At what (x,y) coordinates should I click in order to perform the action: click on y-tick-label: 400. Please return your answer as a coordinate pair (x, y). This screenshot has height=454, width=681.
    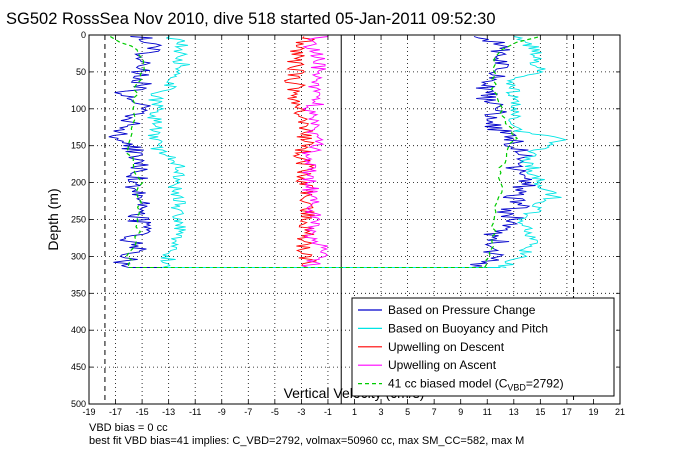
    Looking at the image, I should click on (78, 330).